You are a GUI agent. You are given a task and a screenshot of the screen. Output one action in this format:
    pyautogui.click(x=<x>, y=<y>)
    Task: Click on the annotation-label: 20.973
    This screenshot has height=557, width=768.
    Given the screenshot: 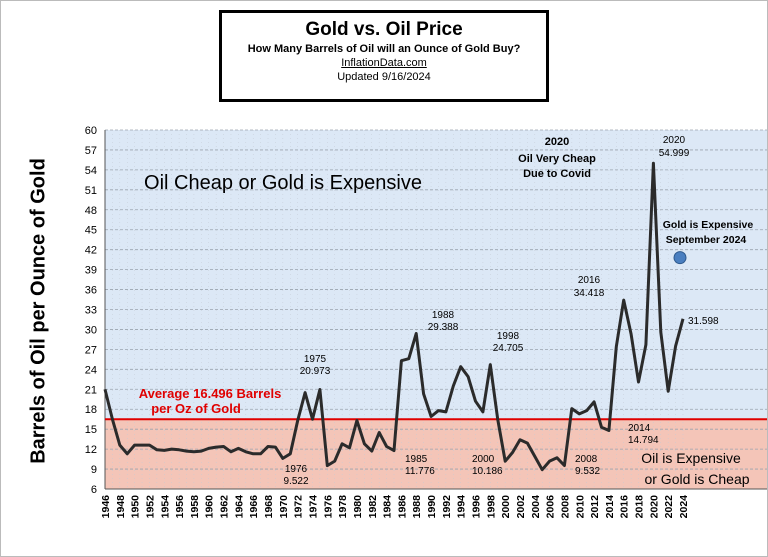 What is the action you would take?
    pyautogui.click(x=315, y=371)
    